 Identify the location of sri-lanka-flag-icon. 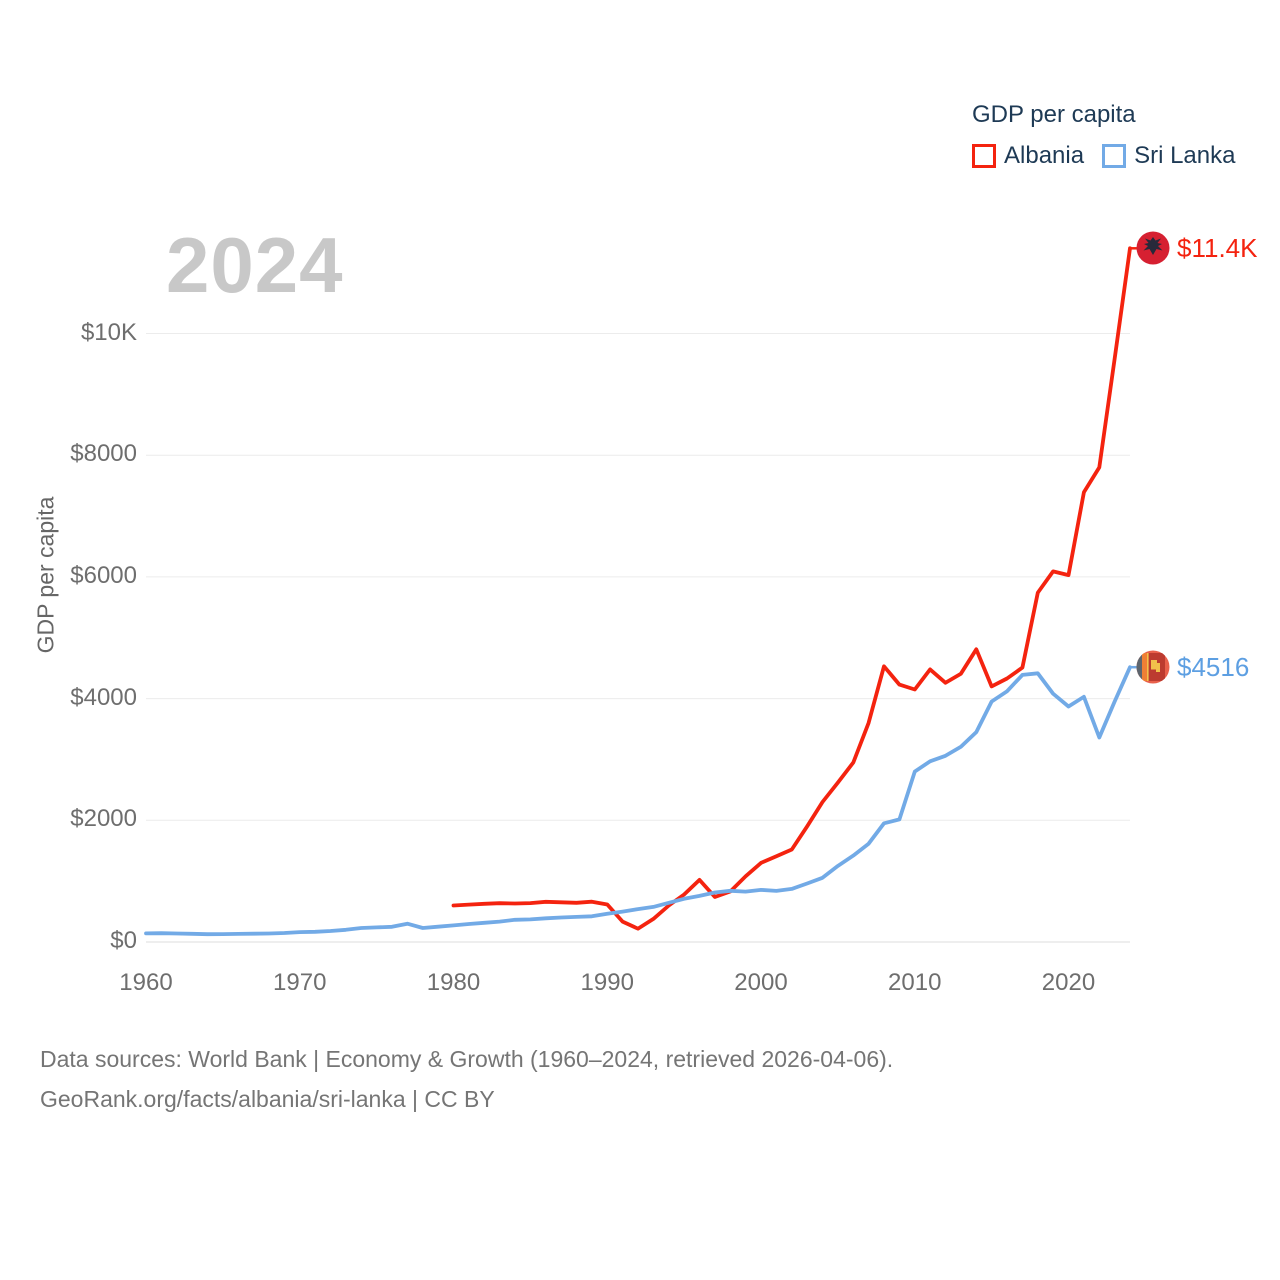
(1153, 667).